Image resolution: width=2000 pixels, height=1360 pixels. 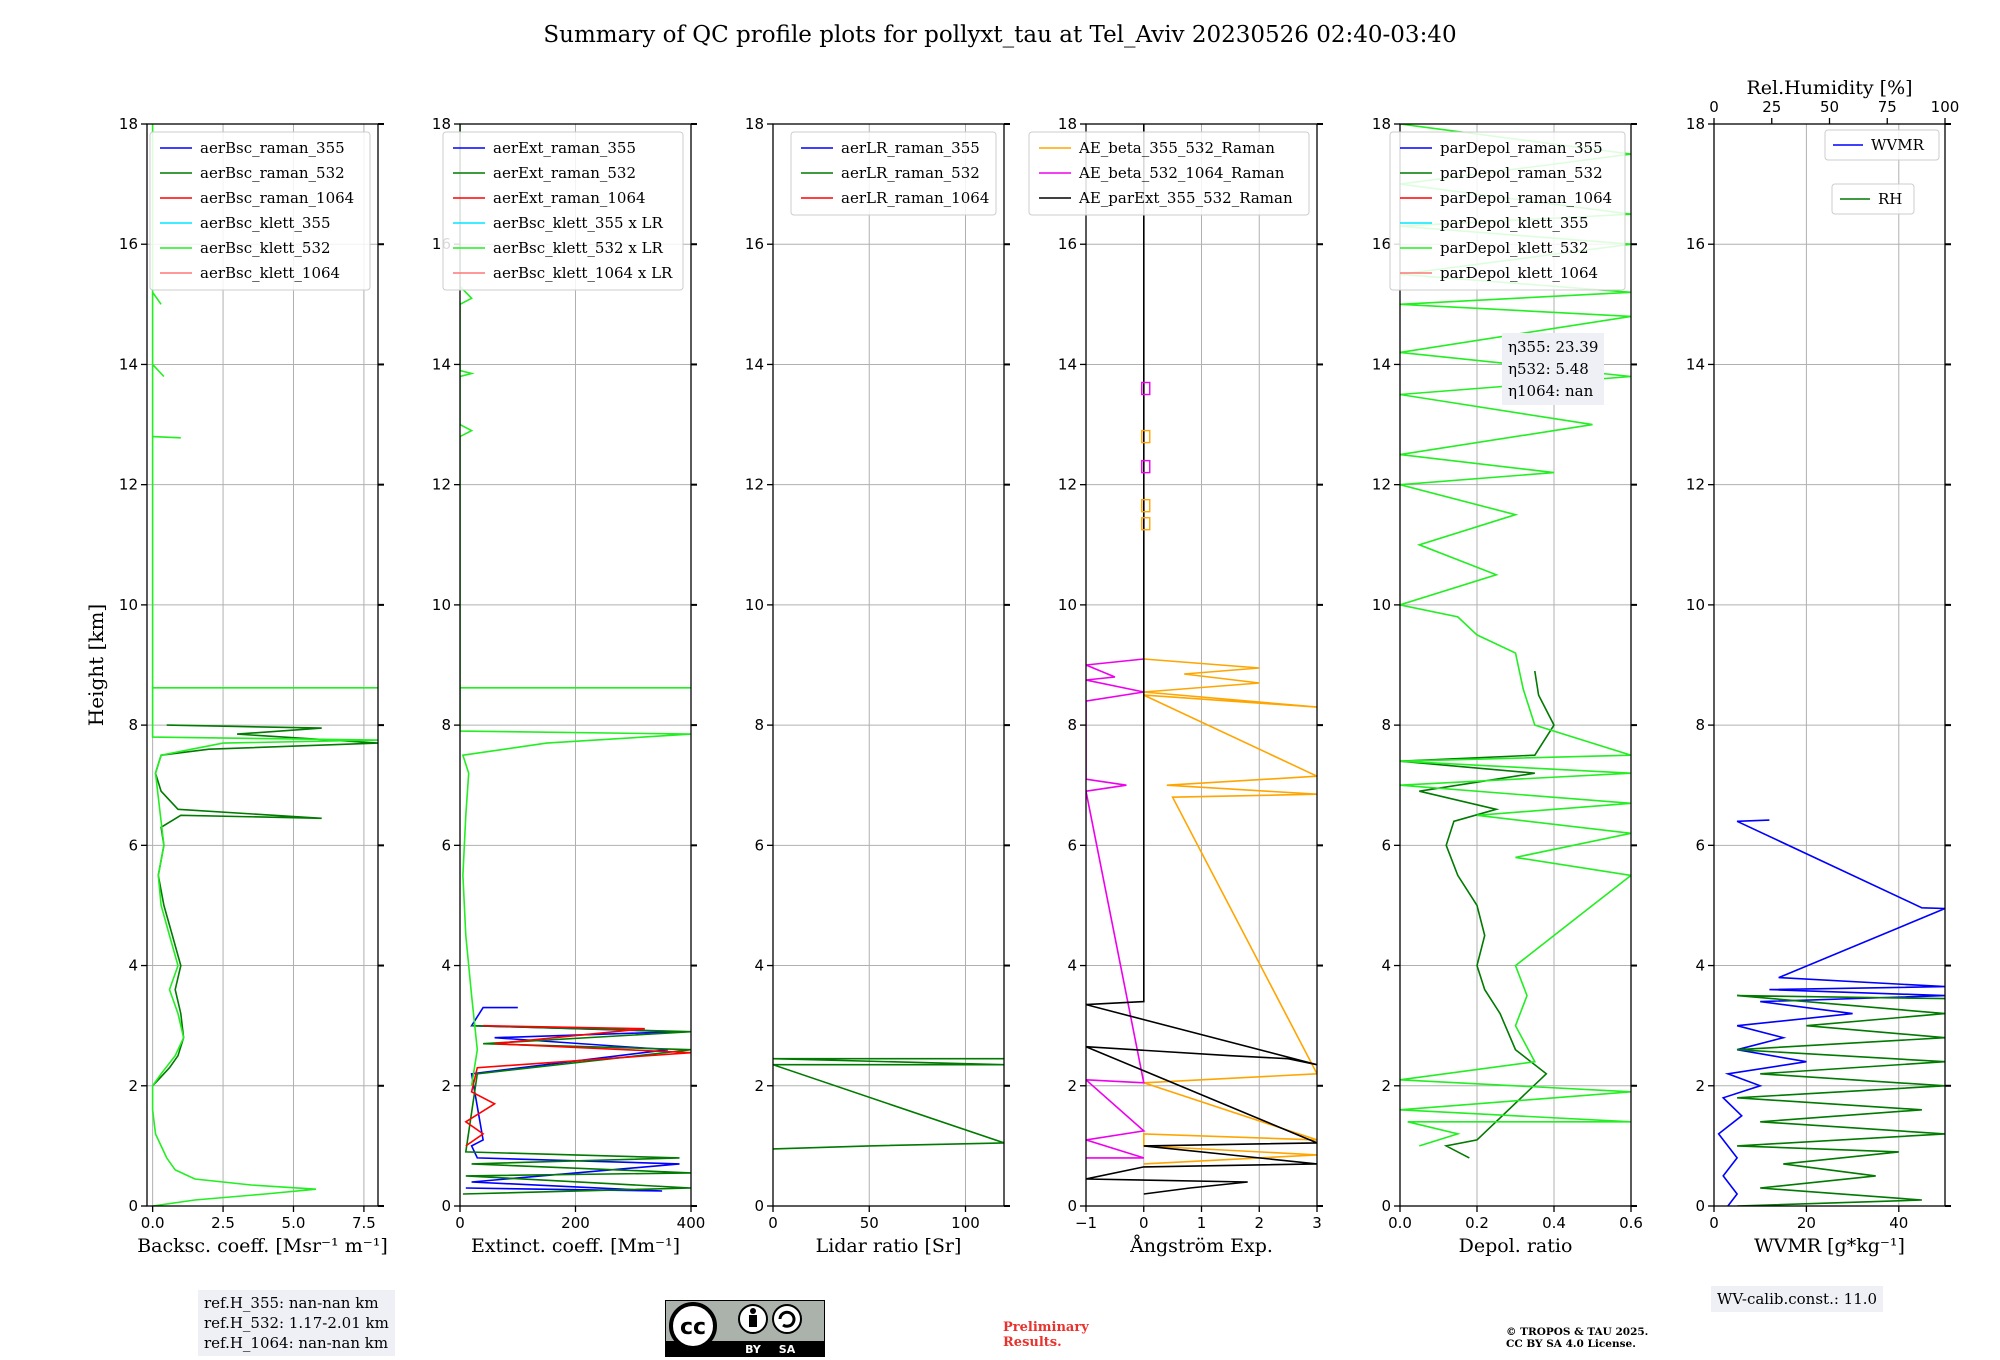 What do you see at coordinates (272, 173) in the screenshot?
I see `legend-label: aerBsc_raman_532` at bounding box center [272, 173].